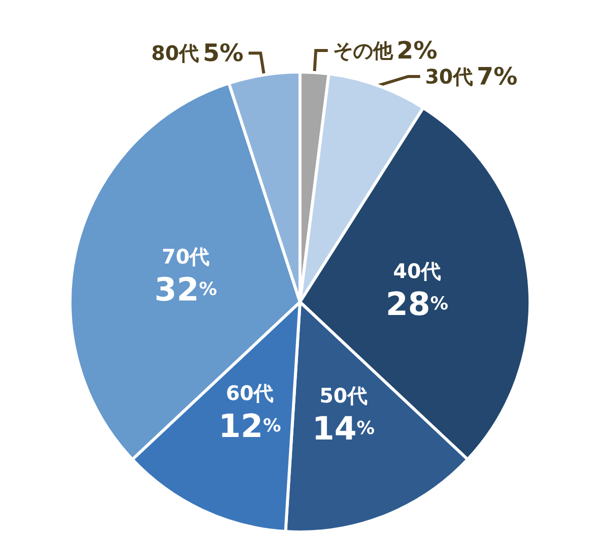 Image resolution: width=600 pixels, height=540 pixels. Describe the element at coordinates (417, 50) in the screenshot. I see `data-label: 2%` at that location.